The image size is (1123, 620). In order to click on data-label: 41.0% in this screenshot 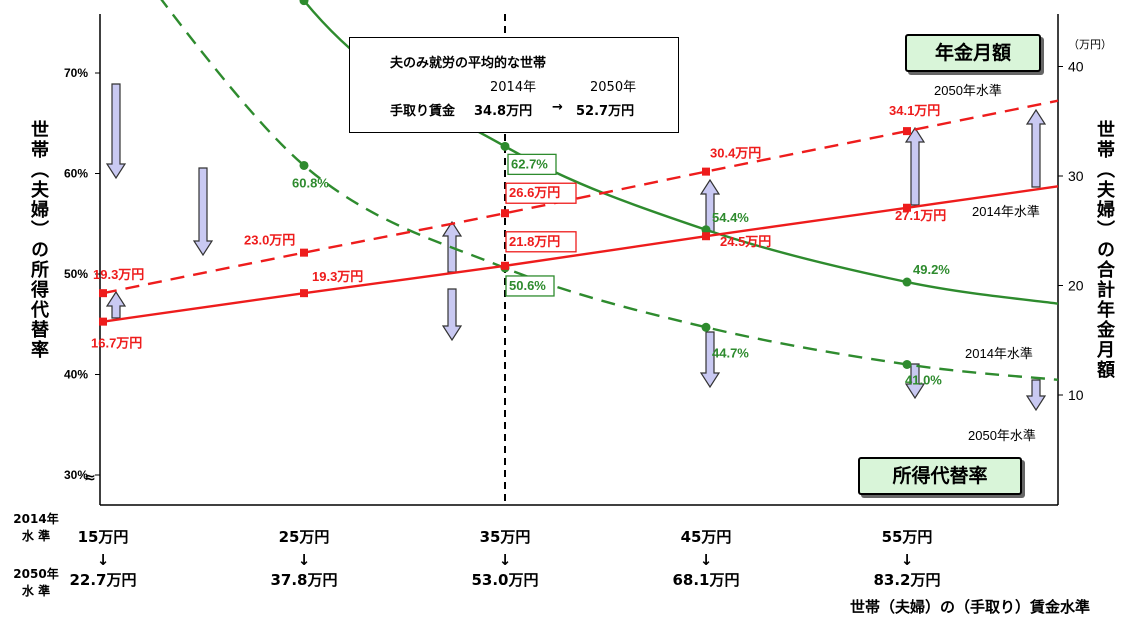, I will do `click(923, 379)`.